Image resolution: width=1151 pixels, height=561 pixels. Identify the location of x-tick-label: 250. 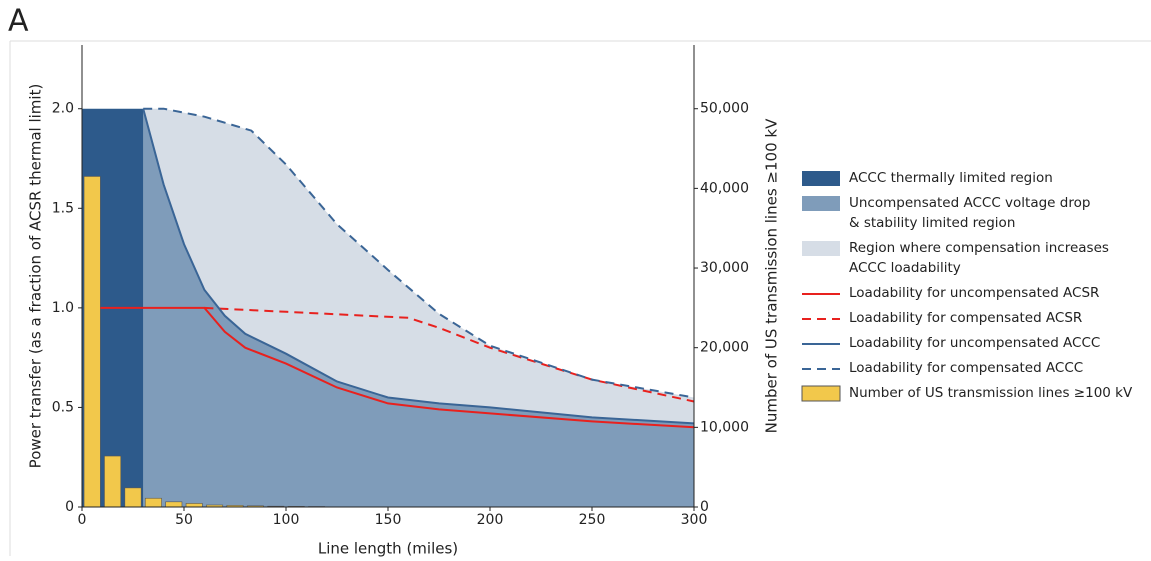
(592, 520).